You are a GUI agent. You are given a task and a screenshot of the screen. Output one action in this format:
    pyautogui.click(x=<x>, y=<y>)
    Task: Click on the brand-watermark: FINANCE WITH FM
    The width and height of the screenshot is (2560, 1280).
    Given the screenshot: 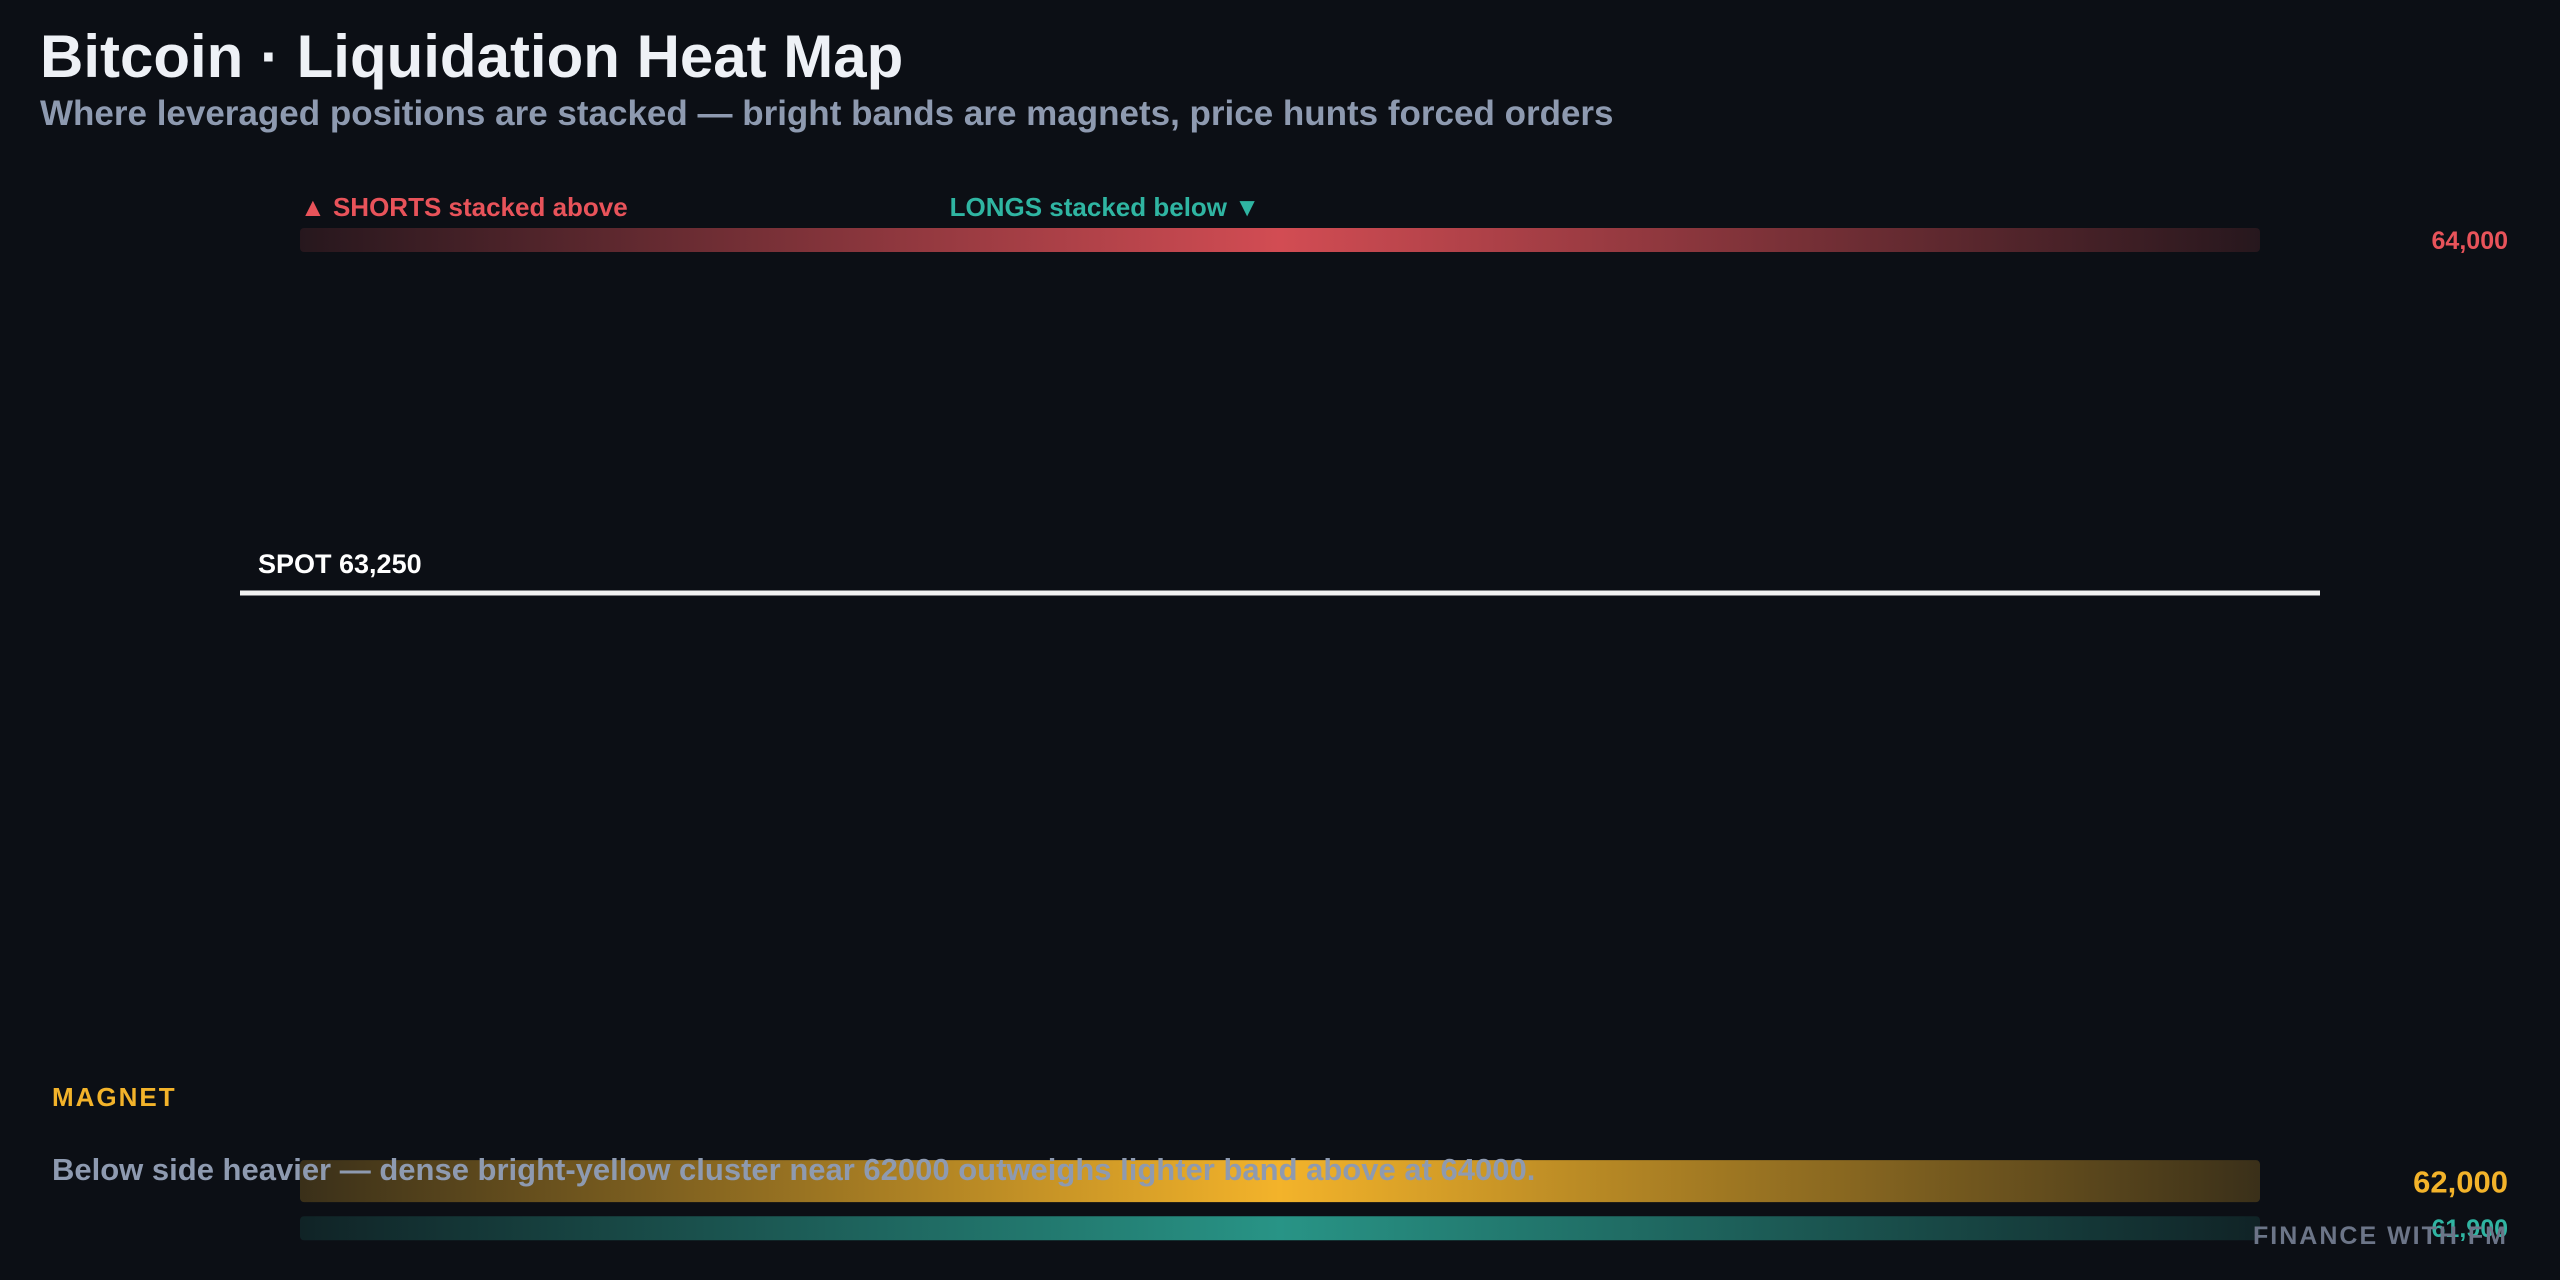 What is the action you would take?
    pyautogui.click(x=2380, y=1236)
    